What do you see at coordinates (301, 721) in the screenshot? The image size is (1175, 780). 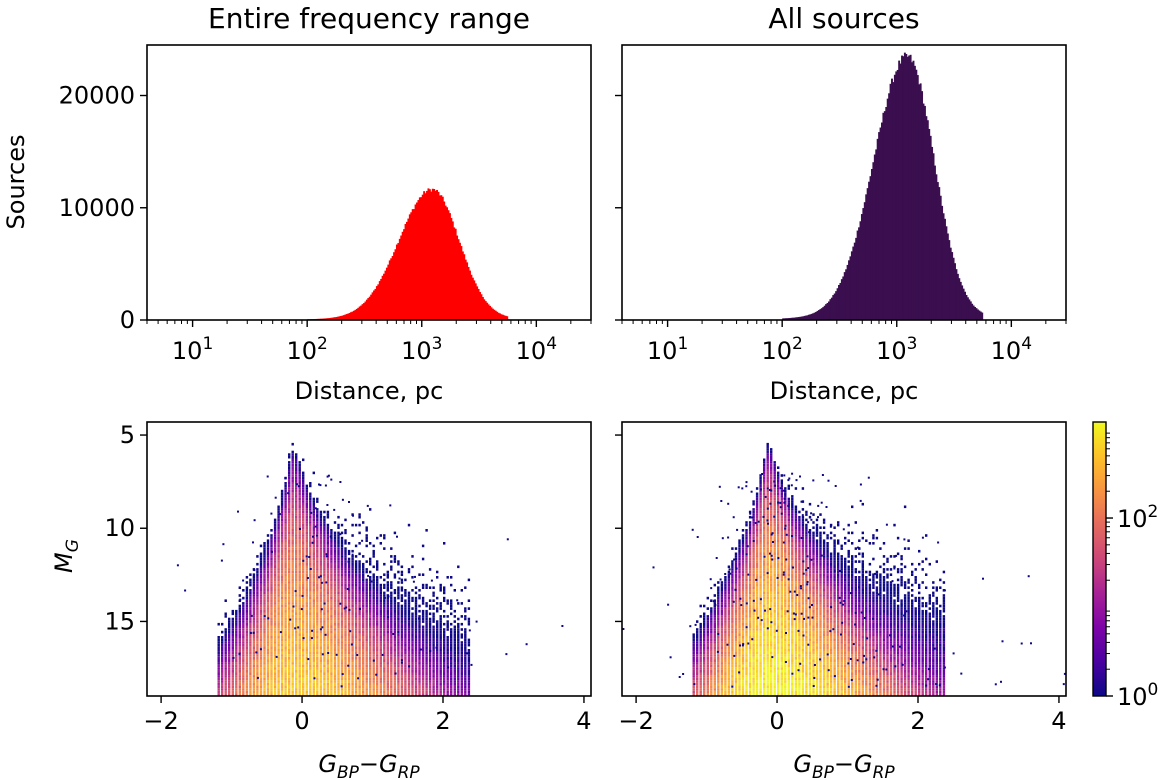 I see `x-tick-label: 0` at bounding box center [301, 721].